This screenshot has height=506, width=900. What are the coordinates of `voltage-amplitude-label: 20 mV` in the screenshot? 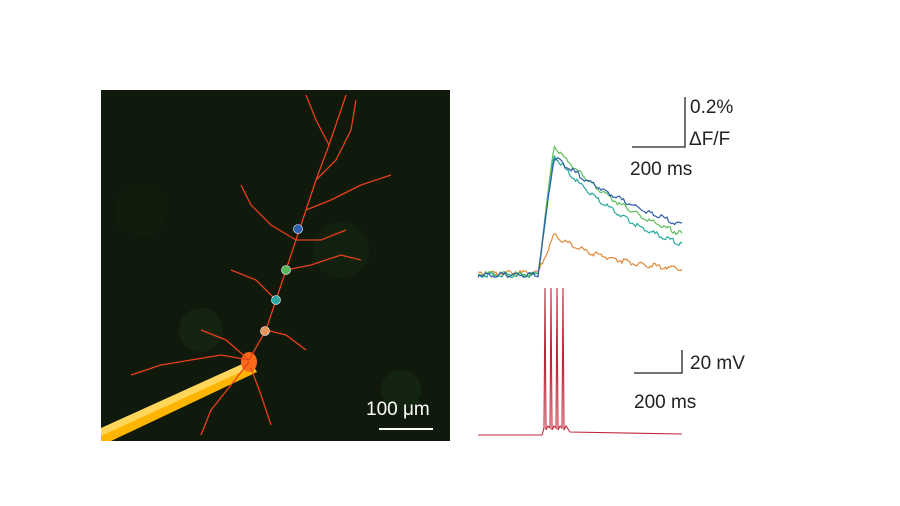 It's located at (717, 363).